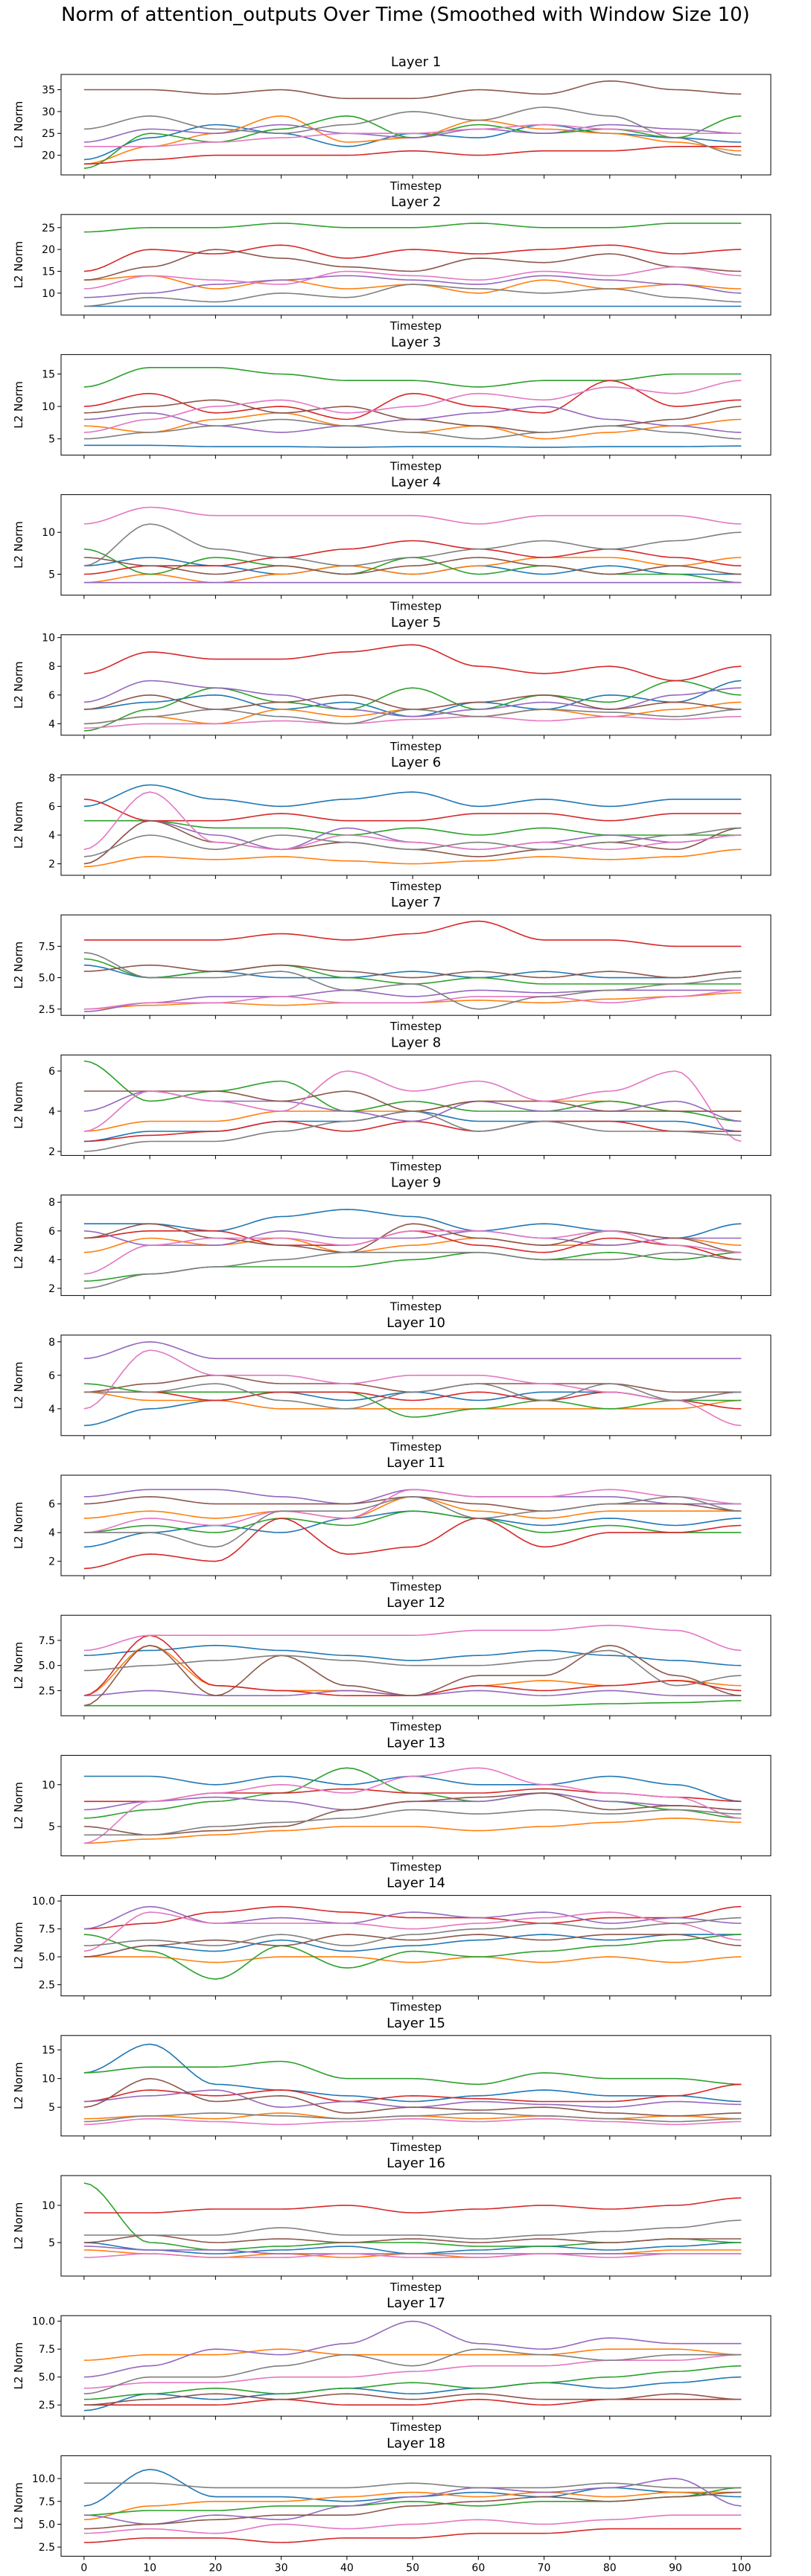  Describe the element at coordinates (416, 2163) in the screenshot. I see `panel-title: Layer 16` at that location.